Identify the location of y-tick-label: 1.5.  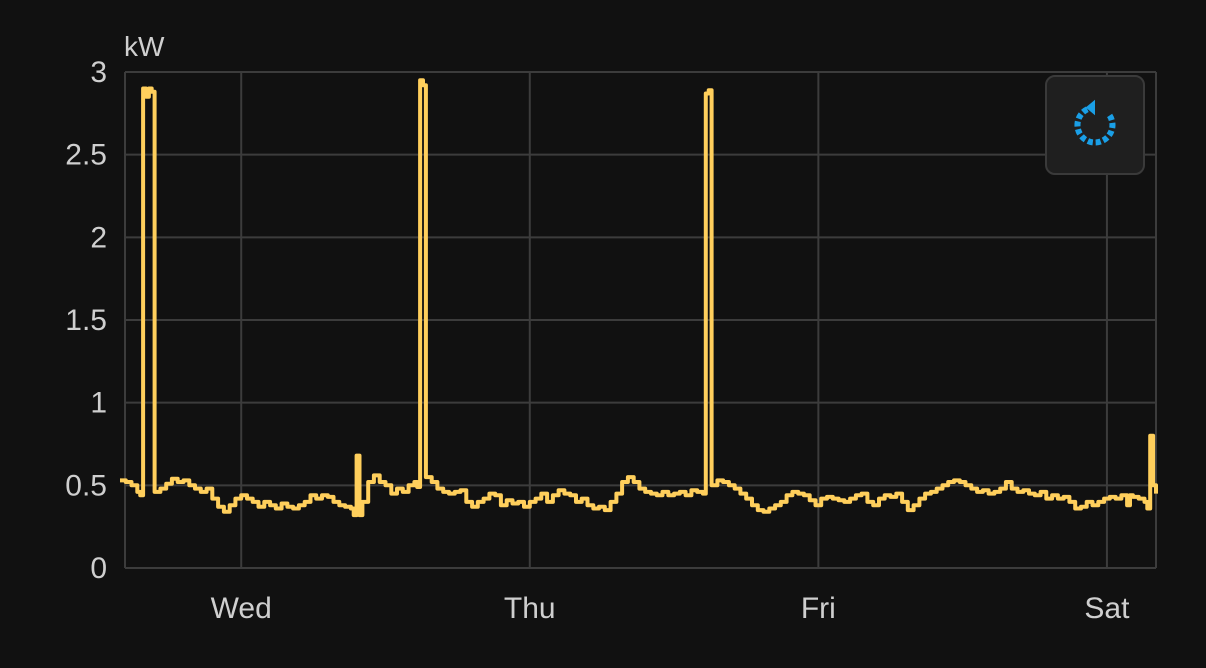
(86, 320).